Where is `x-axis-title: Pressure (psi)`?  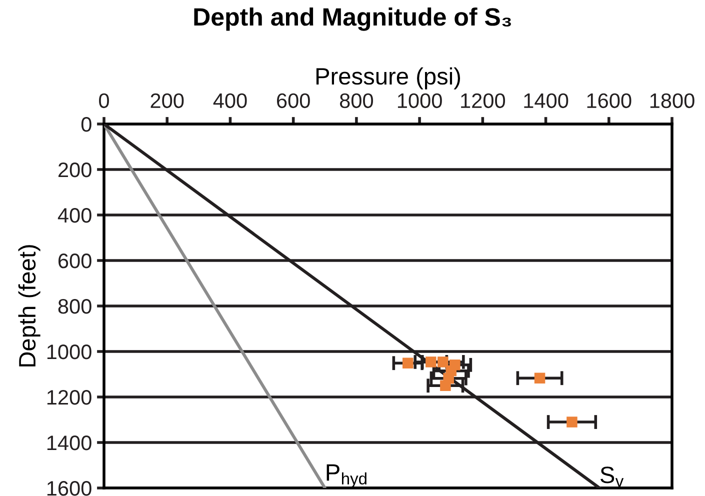 x-axis-title: Pressure (psi) is located at coordinates (388, 78).